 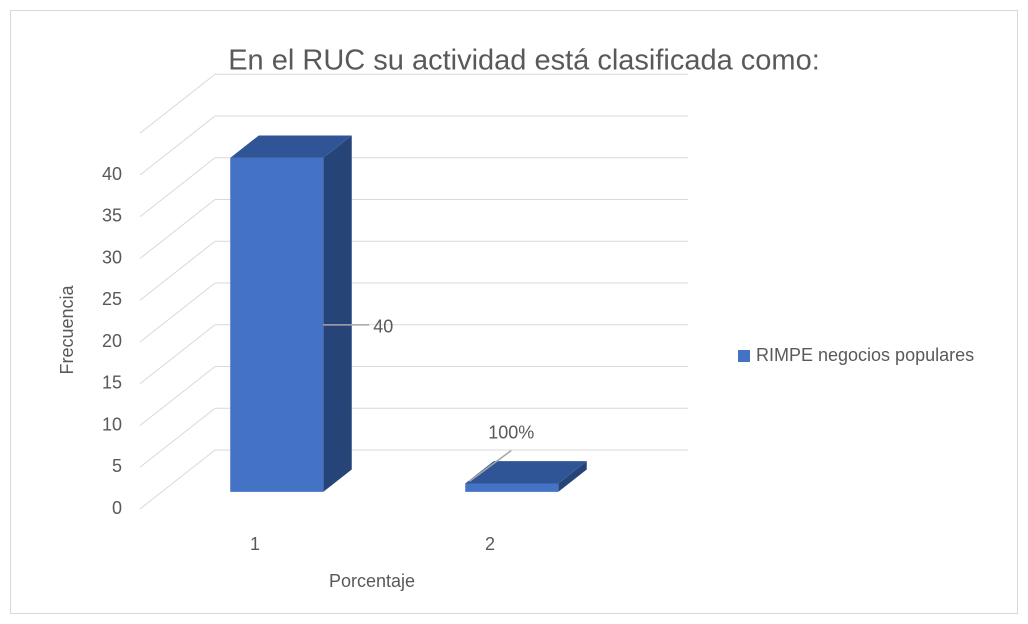 What do you see at coordinates (744, 356) in the screenshot?
I see `legend-swatch` at bounding box center [744, 356].